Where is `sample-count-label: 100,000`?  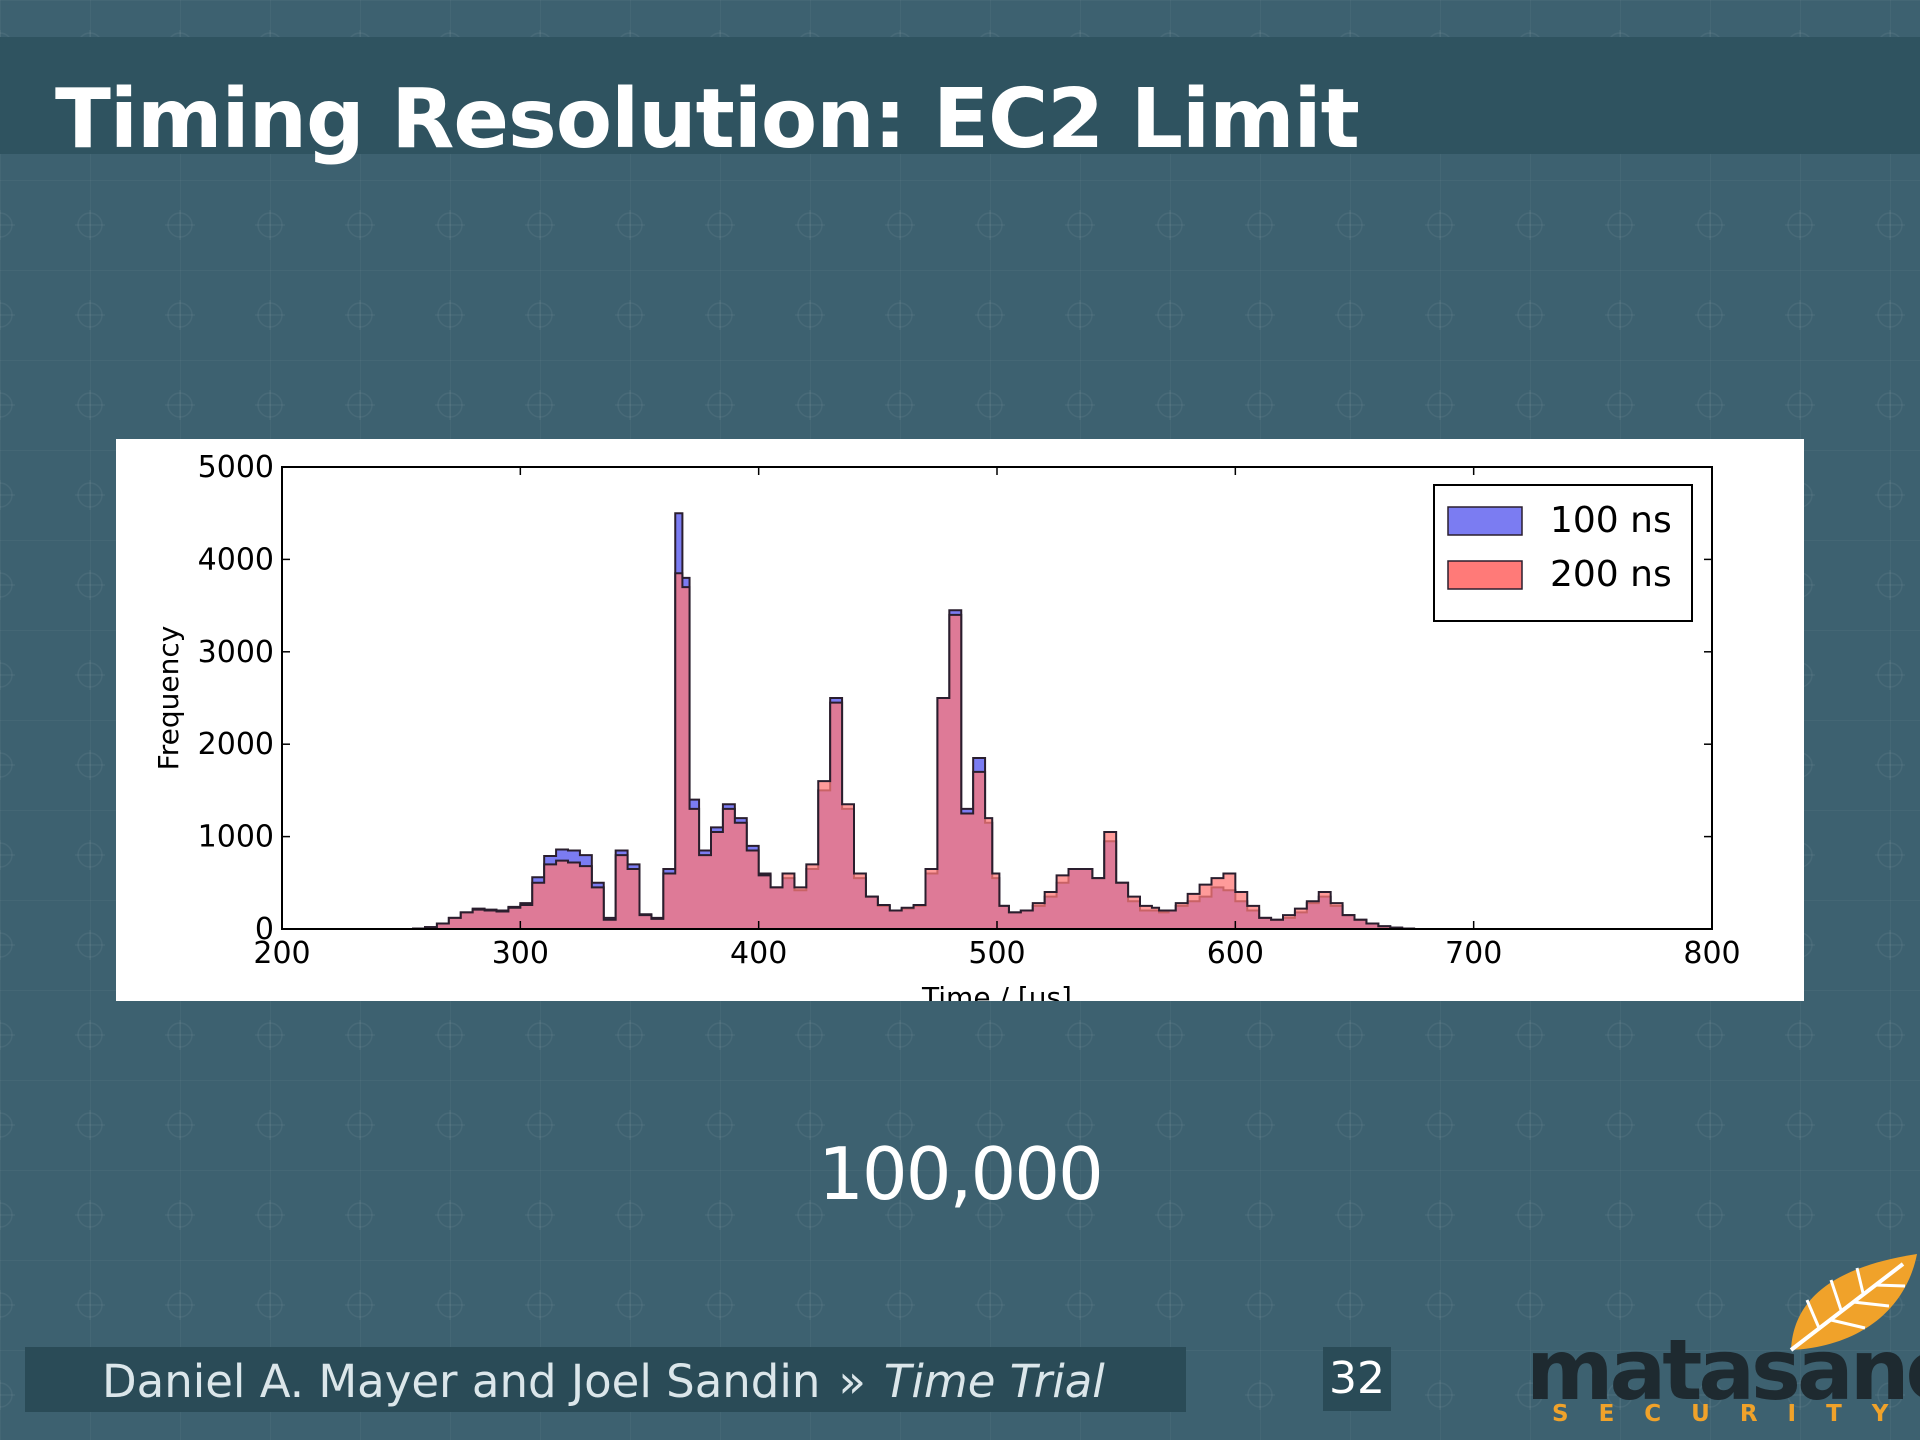
sample-count-label: 100,000 is located at coordinates (961, 1174).